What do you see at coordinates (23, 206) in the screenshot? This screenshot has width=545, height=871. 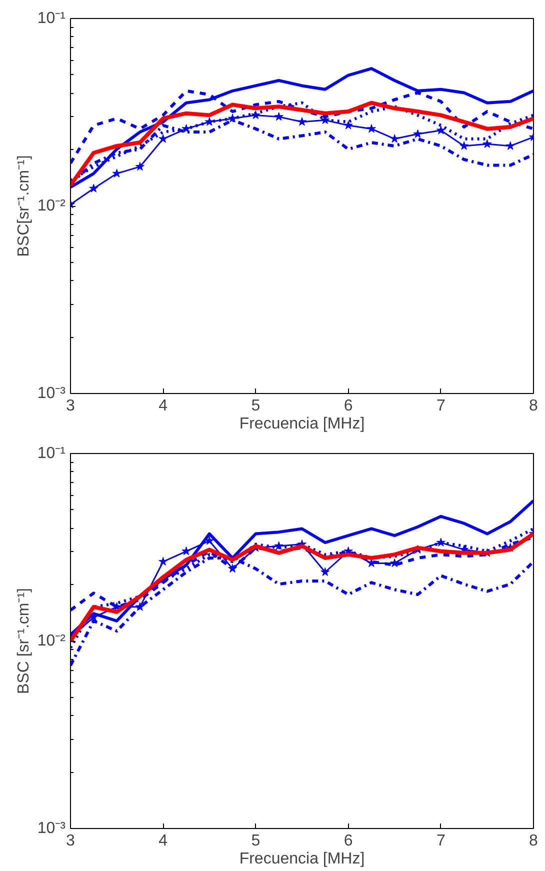 I see `y-axis-title: BSC[sr⁻¹.cm⁻¹]` at bounding box center [23, 206].